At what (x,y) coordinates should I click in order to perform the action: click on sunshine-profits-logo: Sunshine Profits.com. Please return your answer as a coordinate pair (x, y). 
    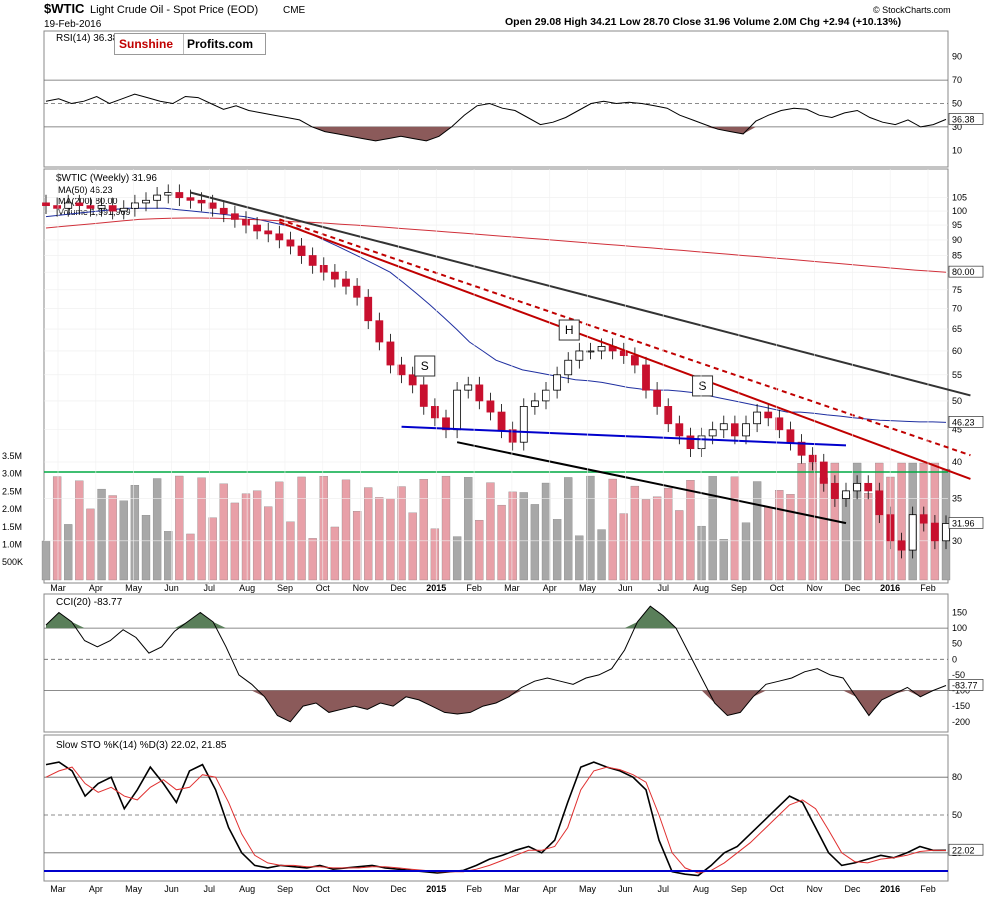
    Looking at the image, I should click on (190, 44).